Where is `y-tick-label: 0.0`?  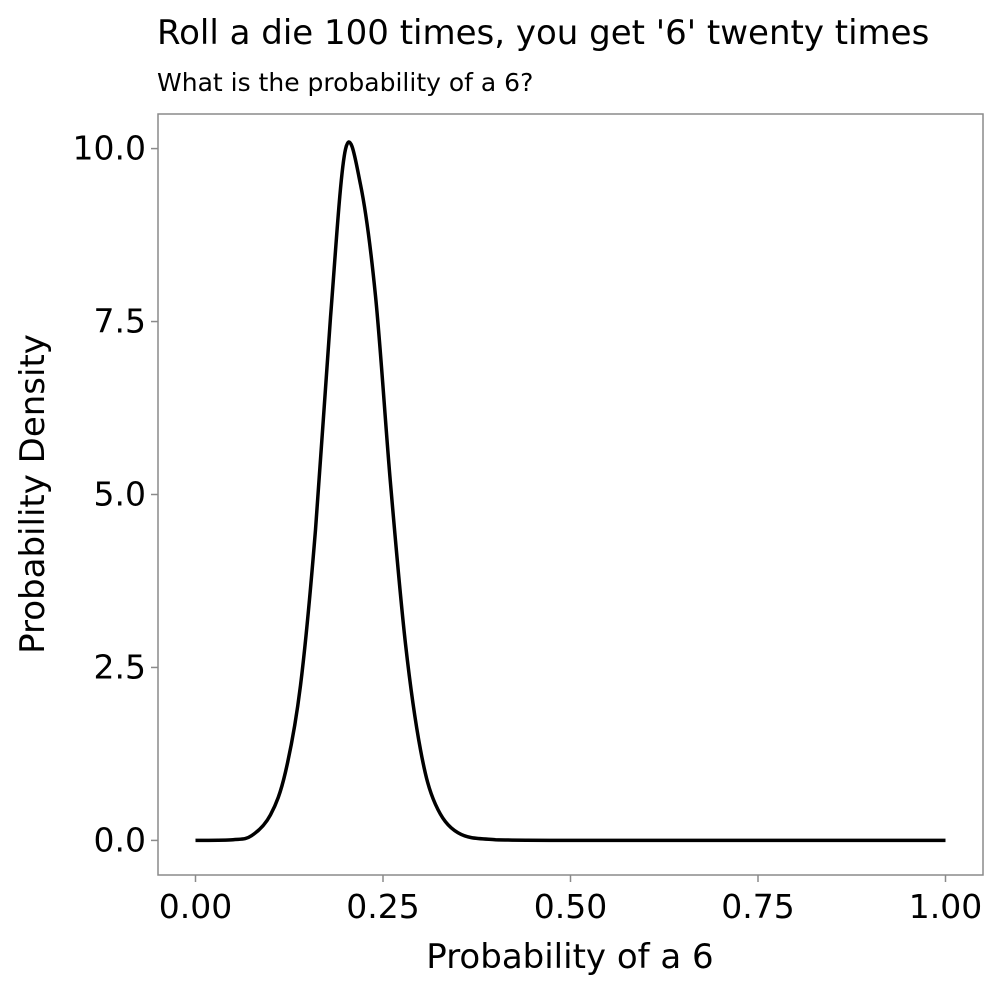
y-tick-label: 0.0 is located at coordinates (120, 839).